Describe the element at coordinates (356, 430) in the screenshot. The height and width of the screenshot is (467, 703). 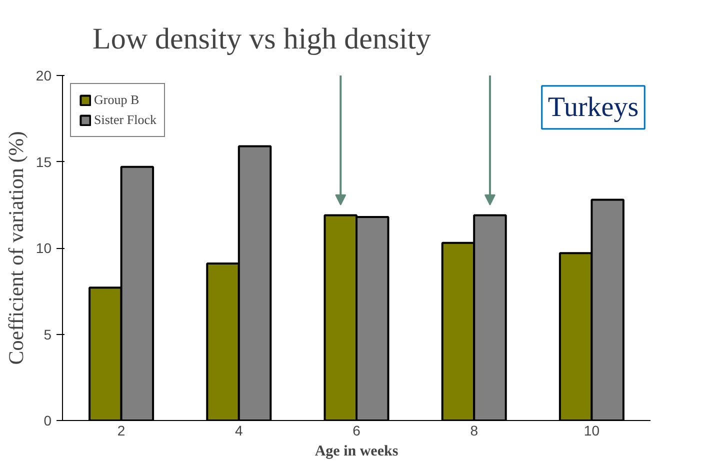
I see `x-tick-label: 6` at that location.